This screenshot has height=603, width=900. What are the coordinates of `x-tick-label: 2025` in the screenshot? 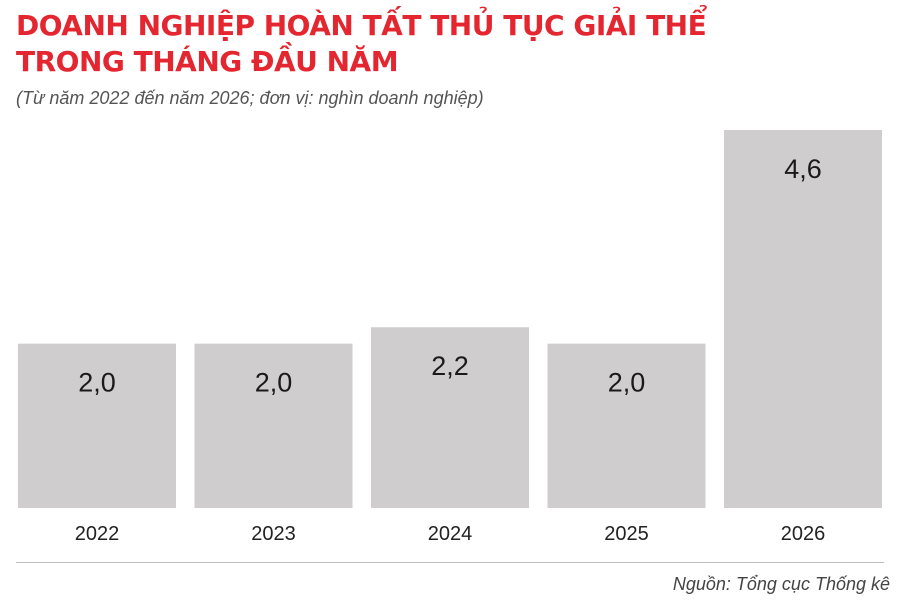 It's located at (626, 534).